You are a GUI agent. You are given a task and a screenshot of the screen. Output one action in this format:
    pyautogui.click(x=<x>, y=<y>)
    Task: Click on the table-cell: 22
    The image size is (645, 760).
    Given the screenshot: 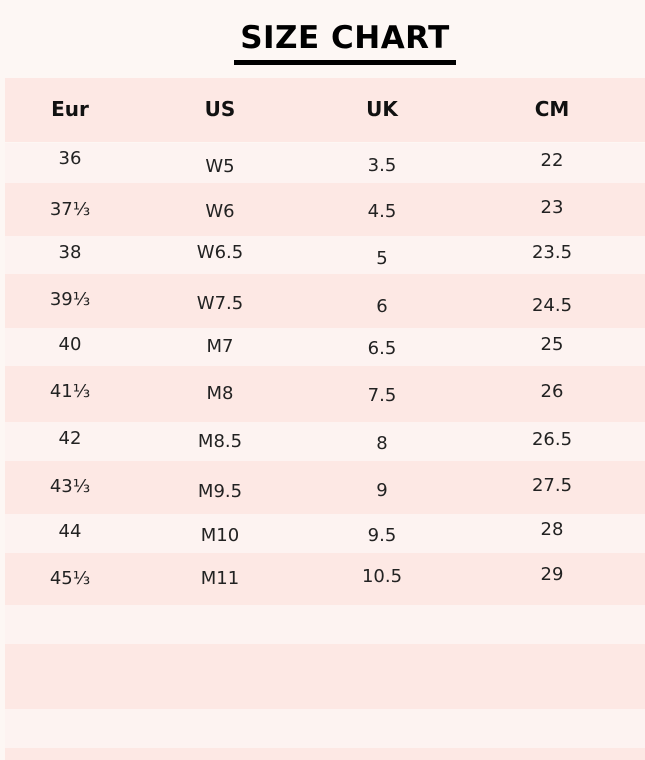 What is the action you would take?
    pyautogui.click(x=552, y=160)
    